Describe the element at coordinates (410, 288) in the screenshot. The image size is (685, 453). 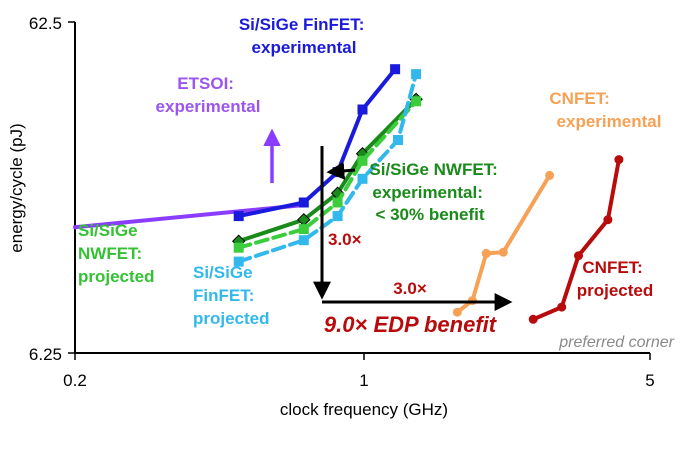
I see `horizontal-factor-label: 3.0×` at that location.